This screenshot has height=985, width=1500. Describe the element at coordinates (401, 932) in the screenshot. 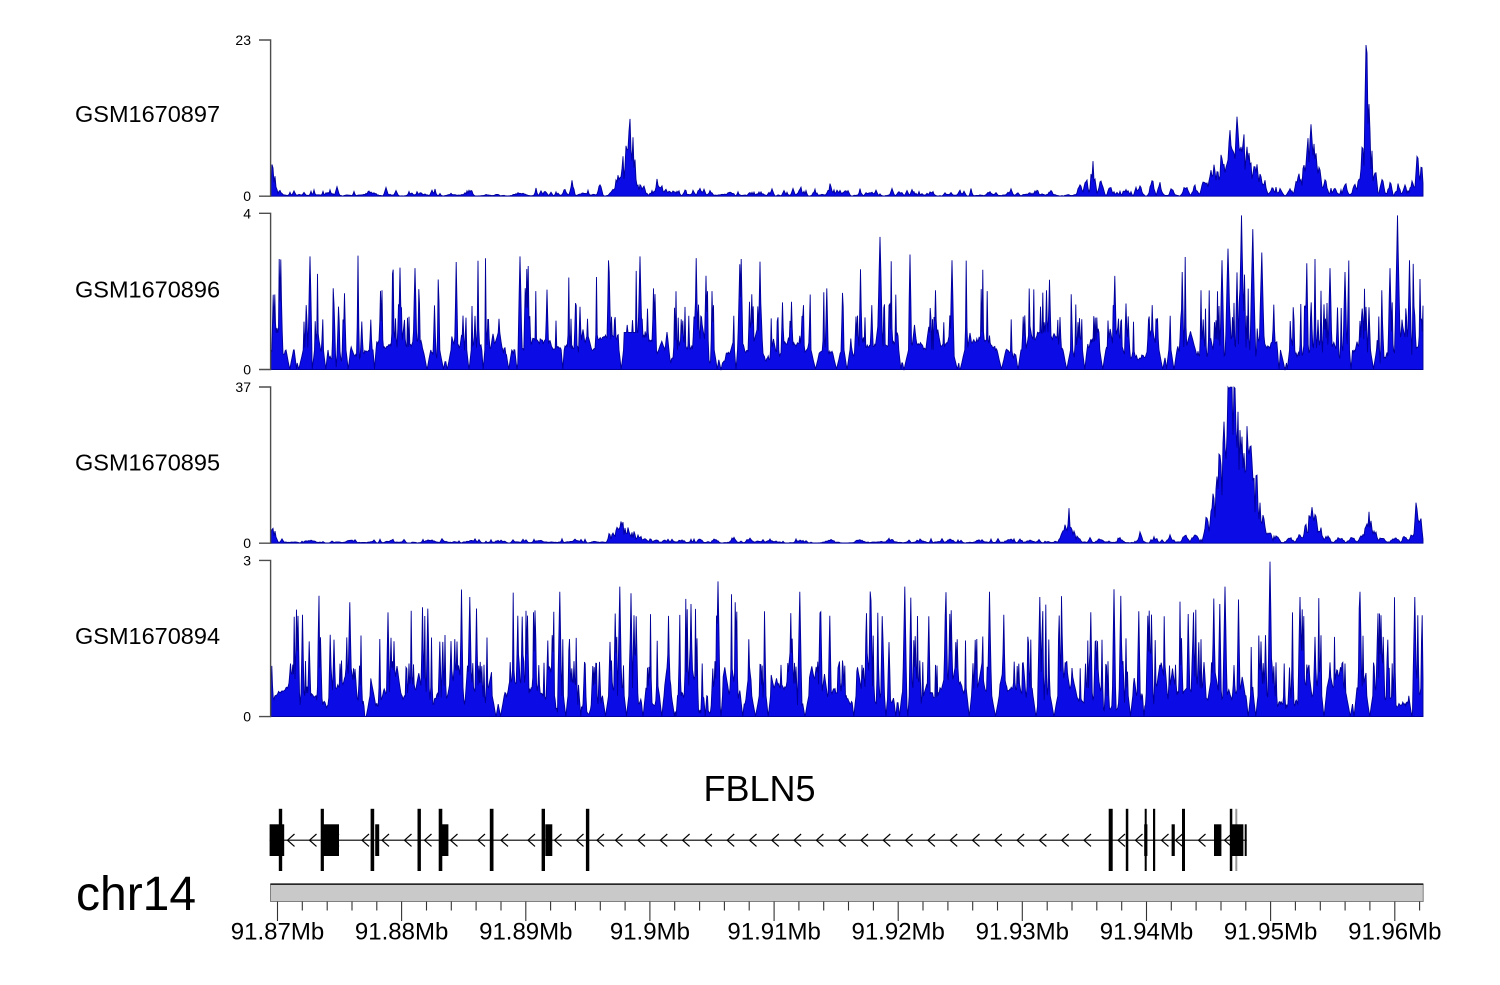

I see `svg-text: 91.88Mb` at that location.